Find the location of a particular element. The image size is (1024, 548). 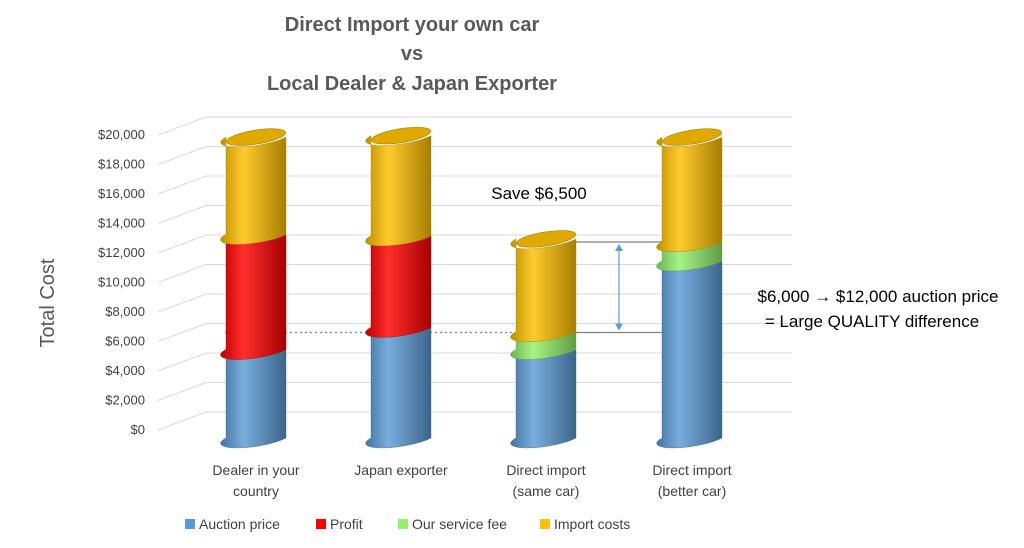

y-tick-label: $6,000 is located at coordinates (125, 341).